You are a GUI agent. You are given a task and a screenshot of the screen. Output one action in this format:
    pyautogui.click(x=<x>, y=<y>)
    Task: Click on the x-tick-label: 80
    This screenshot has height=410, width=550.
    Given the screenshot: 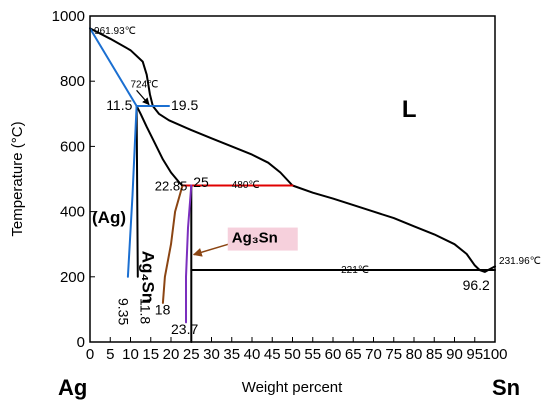 What is the action you would take?
    pyautogui.click(x=414, y=354)
    